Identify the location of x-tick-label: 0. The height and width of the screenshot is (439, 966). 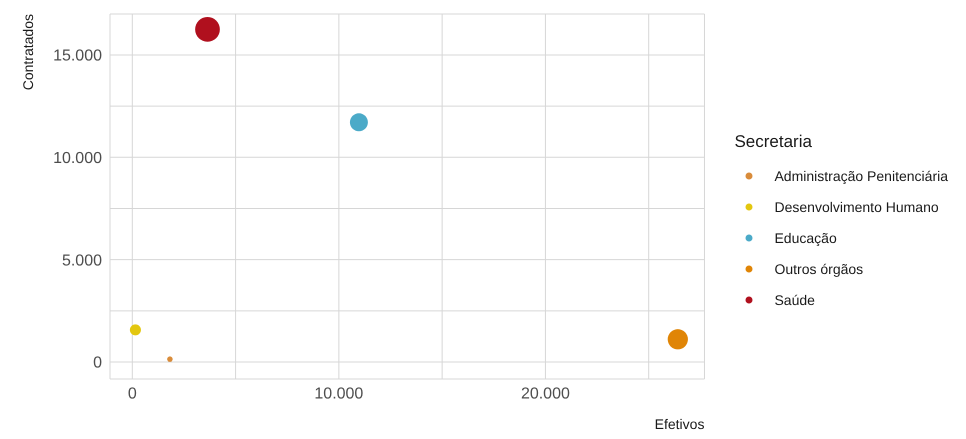
(132, 393).